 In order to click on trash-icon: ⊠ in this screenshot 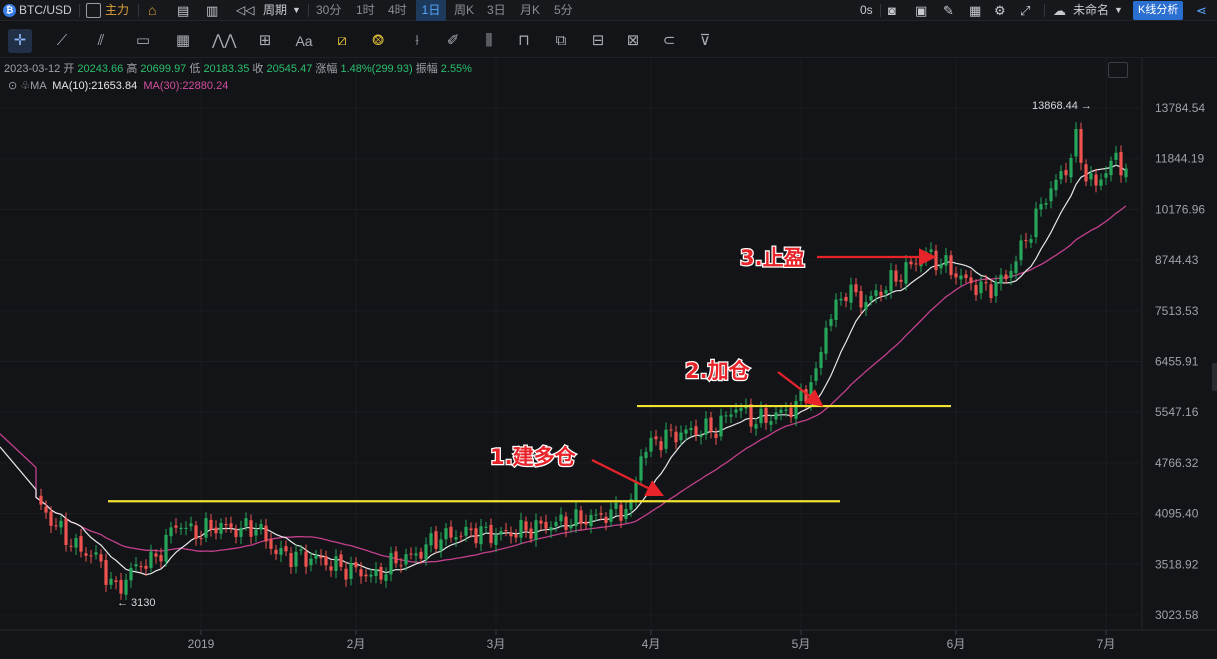, I will do `click(633, 40)`.